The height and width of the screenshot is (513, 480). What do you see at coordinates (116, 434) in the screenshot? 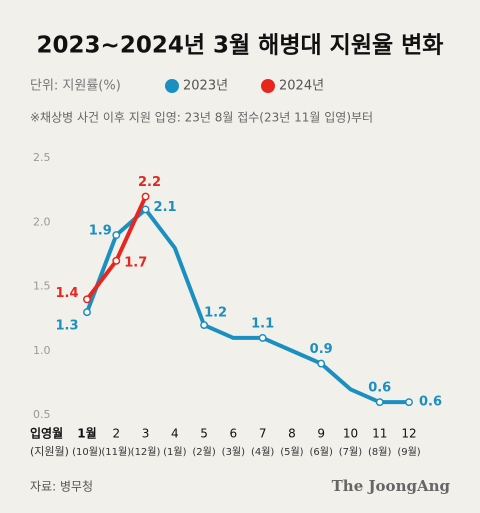
I see `x-tick-label: 2` at bounding box center [116, 434].